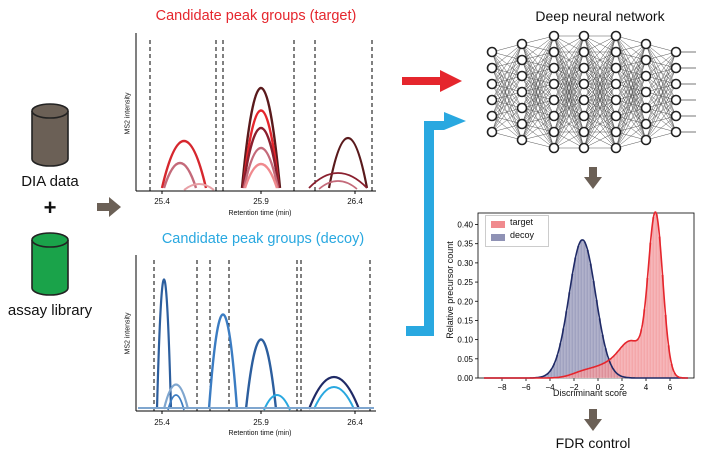  Describe the element at coordinates (465, 225) in the screenshot. I see `hist-ytick-label: 0.40` at that location.